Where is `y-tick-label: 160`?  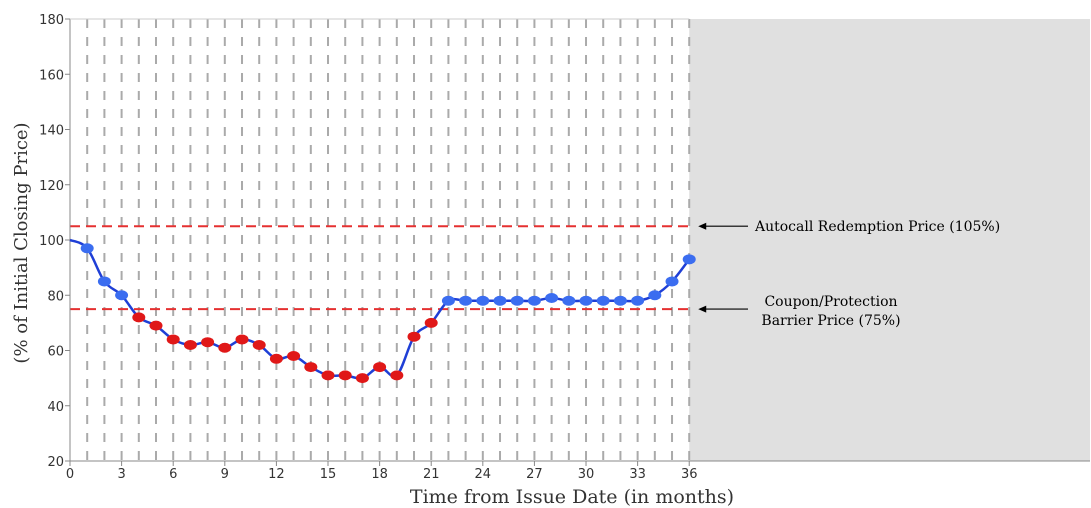 y-tick-label: 160 is located at coordinates (51, 75).